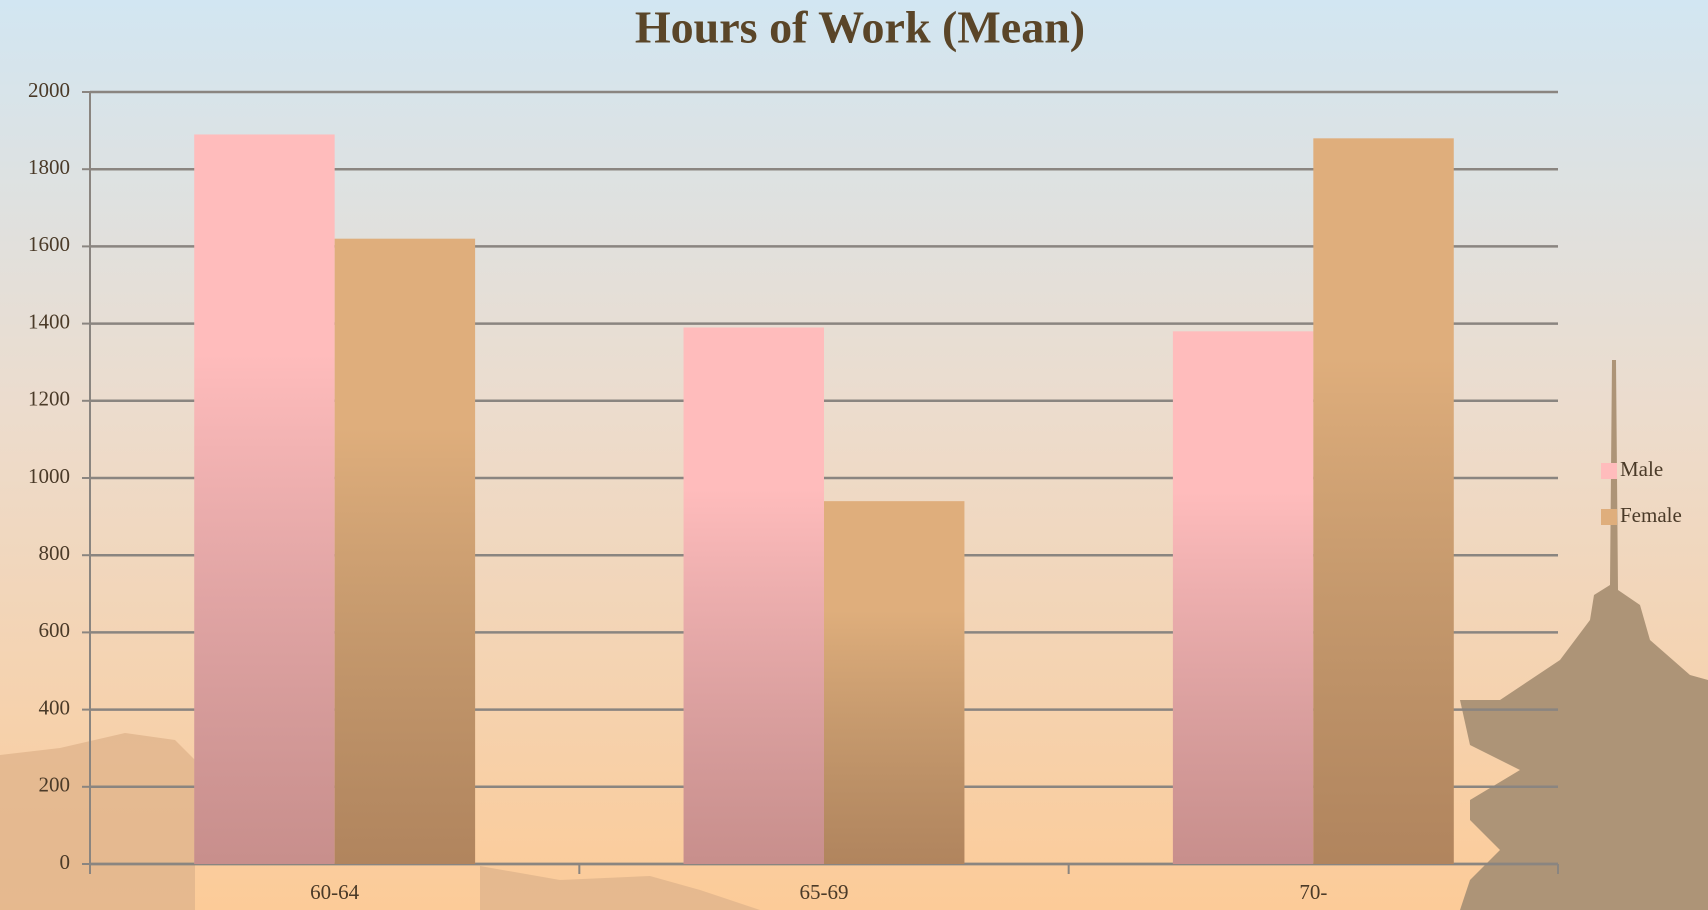  What do you see at coordinates (49, 476) in the screenshot?
I see `y-tick-label: 1000` at bounding box center [49, 476].